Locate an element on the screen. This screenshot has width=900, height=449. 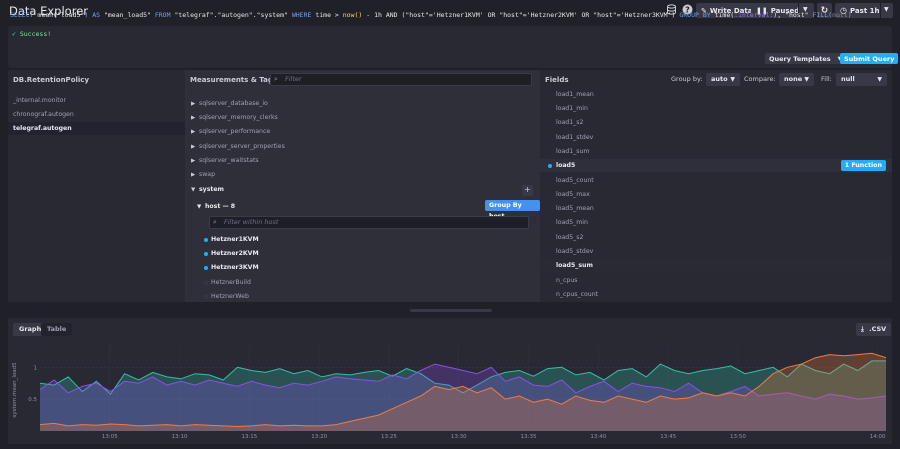
field-item: load5_count is located at coordinates (575, 180).